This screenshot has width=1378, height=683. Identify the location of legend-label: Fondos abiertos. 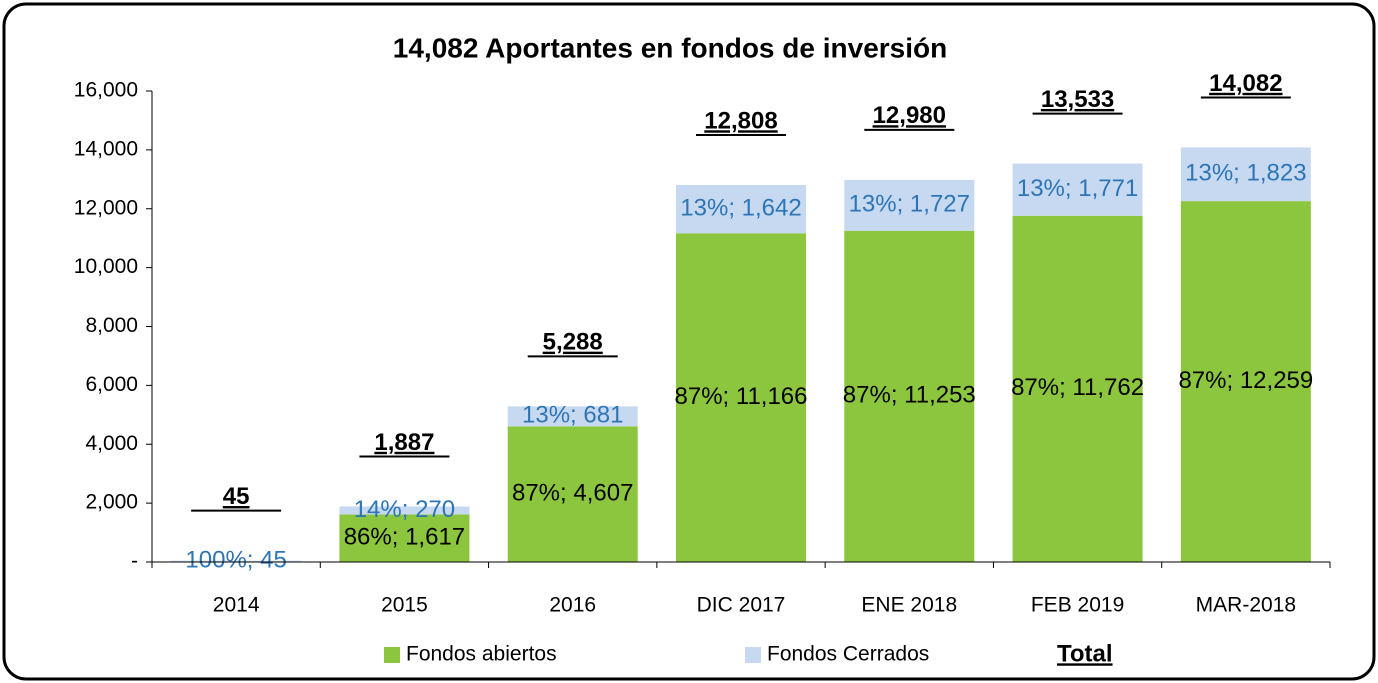
(481, 654).